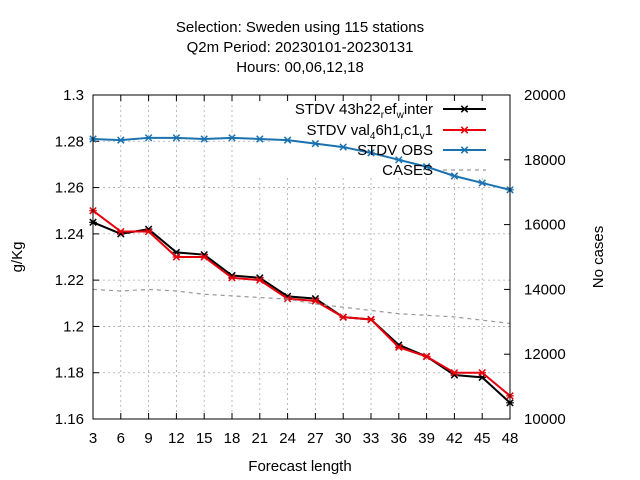 The height and width of the screenshot is (480, 640). I want to click on x-tick-label: 30, so click(343, 438).